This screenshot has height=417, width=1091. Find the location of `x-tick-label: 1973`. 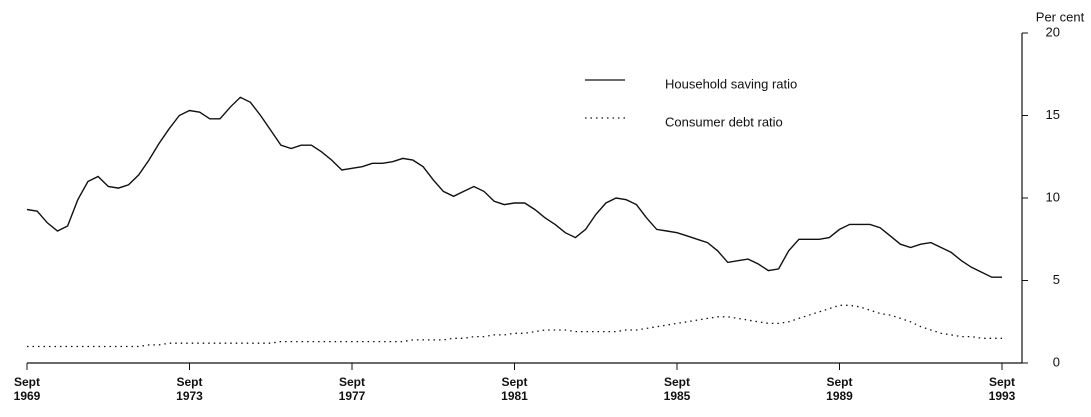

x-tick-label: 1973 is located at coordinates (189, 396).